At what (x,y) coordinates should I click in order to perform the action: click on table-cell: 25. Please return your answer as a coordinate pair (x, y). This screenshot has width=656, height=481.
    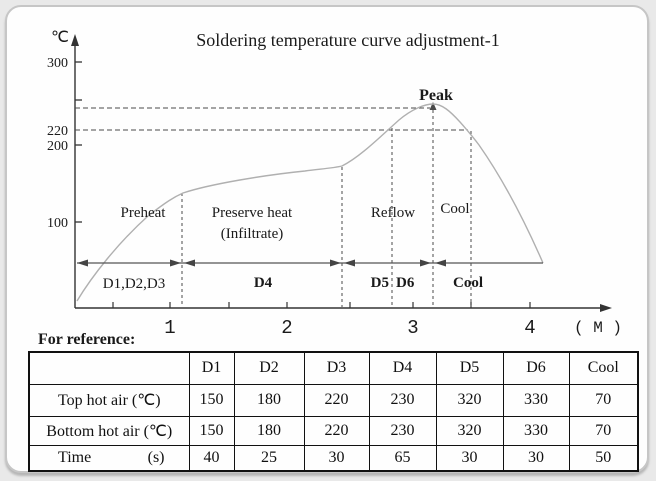
    Looking at the image, I should click on (269, 458).